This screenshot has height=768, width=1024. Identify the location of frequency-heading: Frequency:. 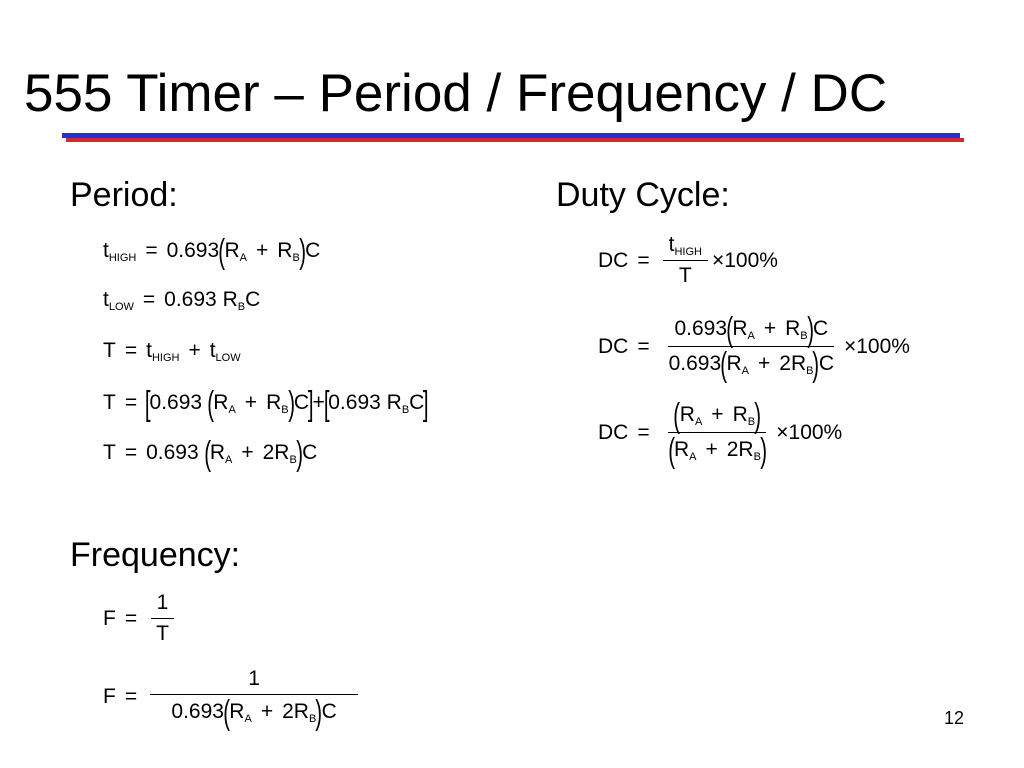
(155, 555).